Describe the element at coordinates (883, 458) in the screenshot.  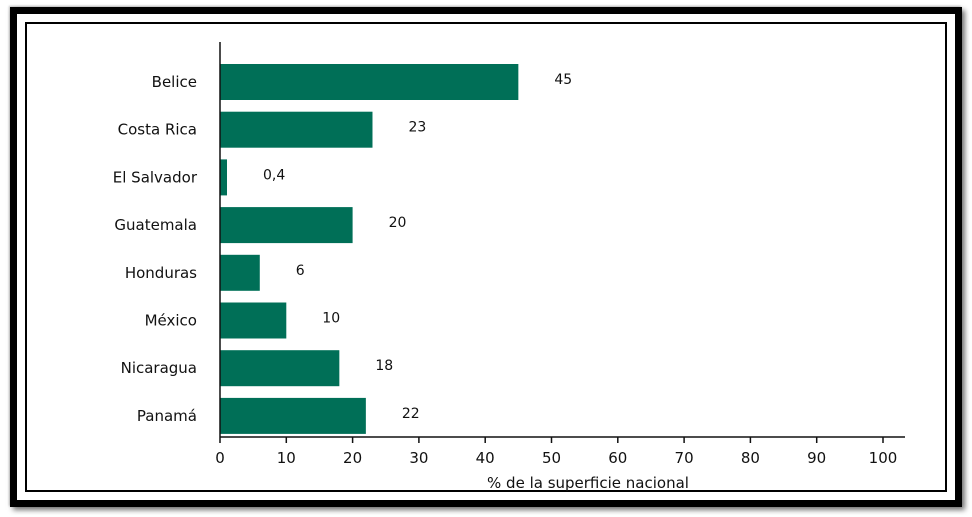
I see `x-tick-label: 100` at that location.